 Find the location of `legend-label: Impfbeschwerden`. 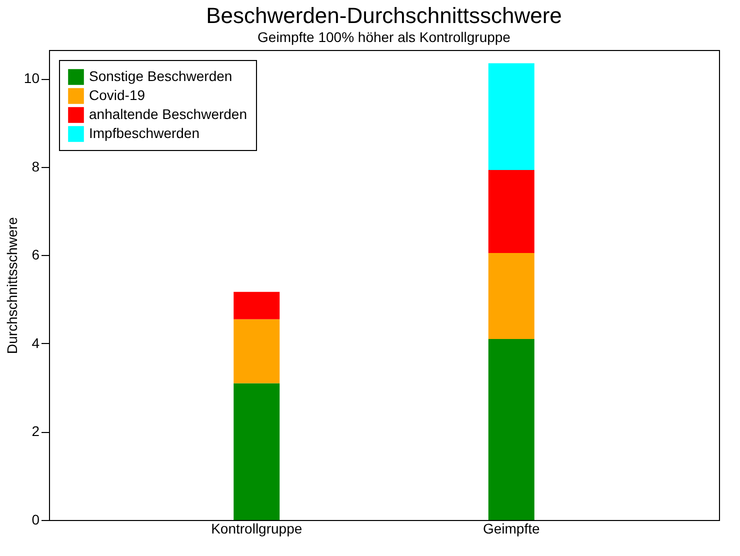

legend-label: Impfbeschwerden is located at coordinates (144, 133).